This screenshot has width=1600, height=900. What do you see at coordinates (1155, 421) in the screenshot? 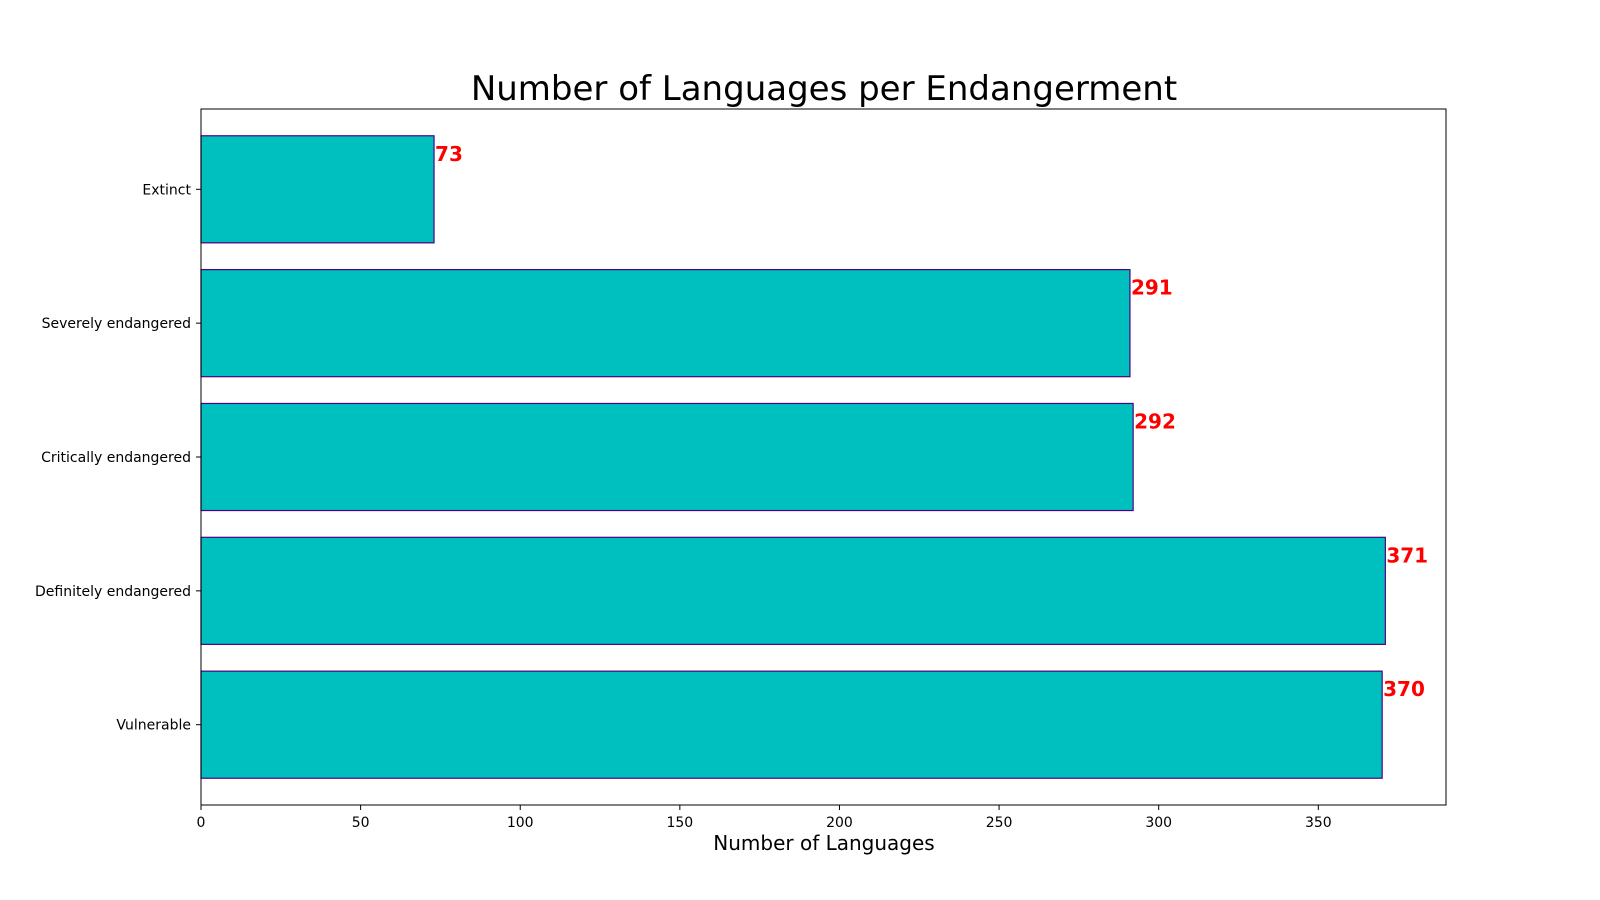
I see `data-label: 292` at bounding box center [1155, 421].